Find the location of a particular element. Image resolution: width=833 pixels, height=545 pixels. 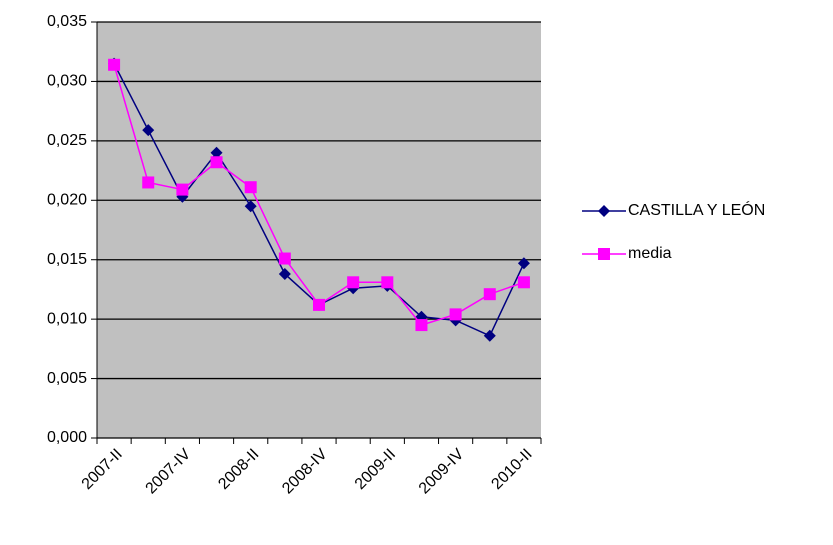

x-tick-label: 2010-II is located at coordinates (511, 469).